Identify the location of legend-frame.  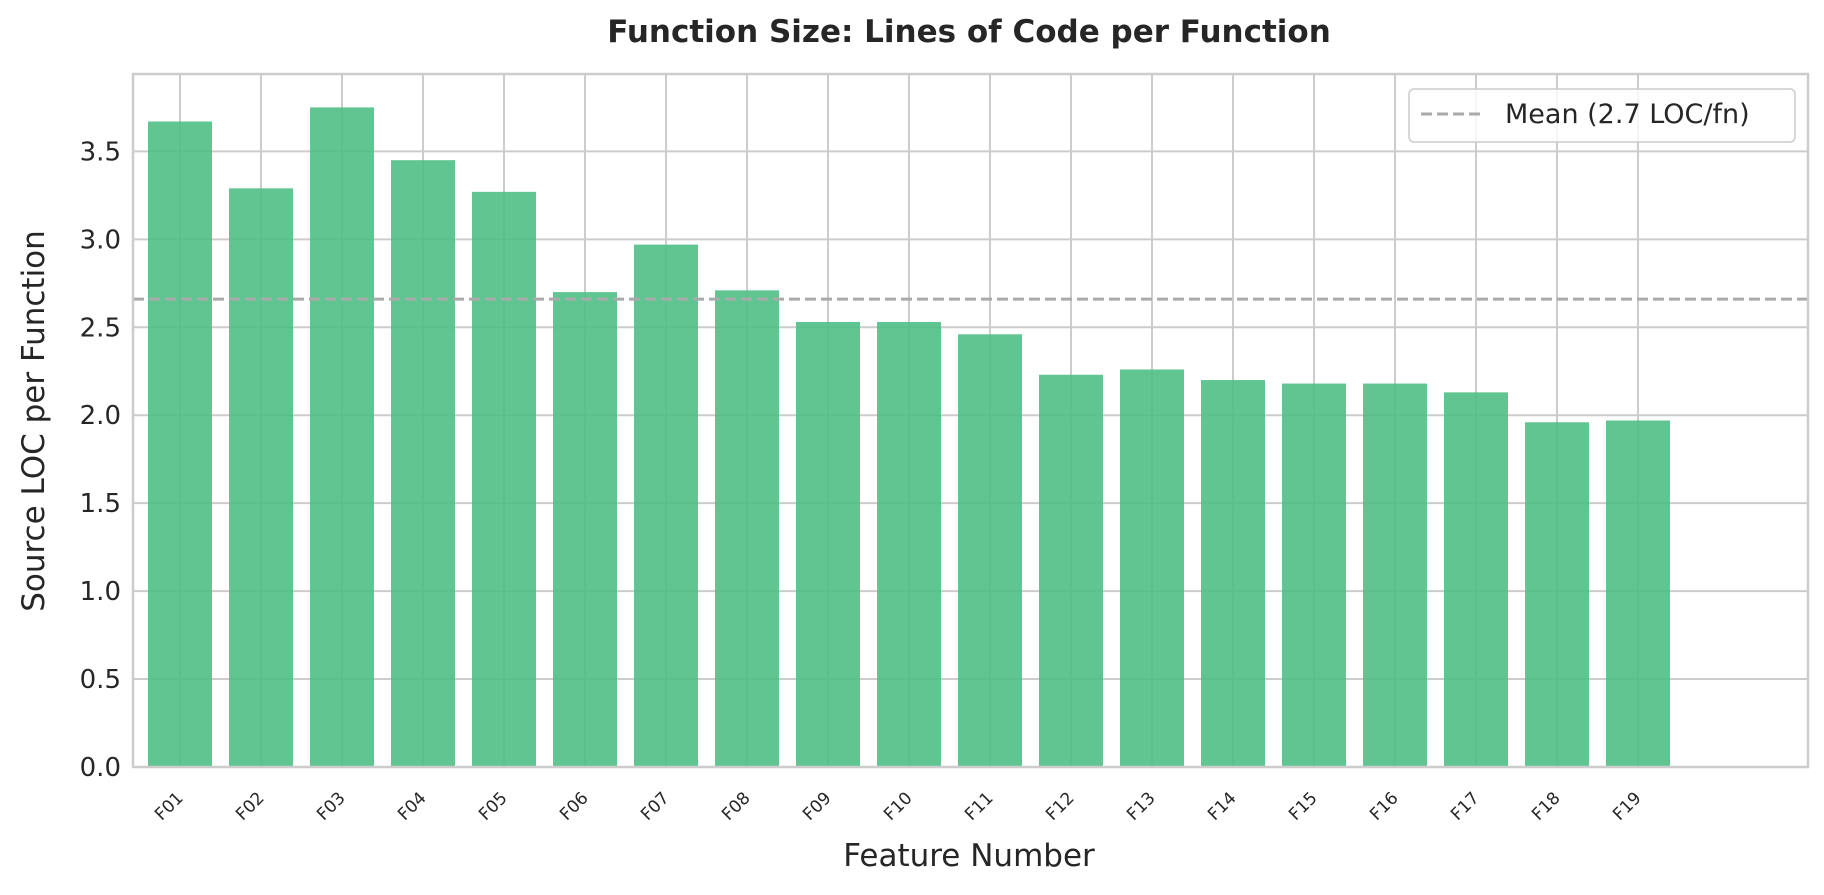
(1602, 115).